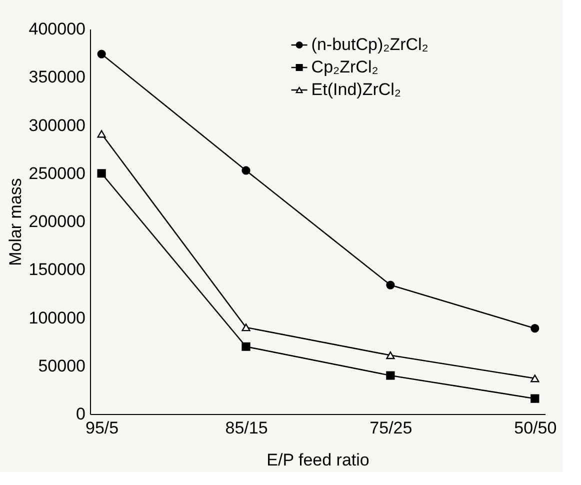 This screenshot has width=581, height=485. Describe the element at coordinates (369, 44) in the screenshot. I see `legend-label: (n-butCp)₂ZrCl₂` at that location.